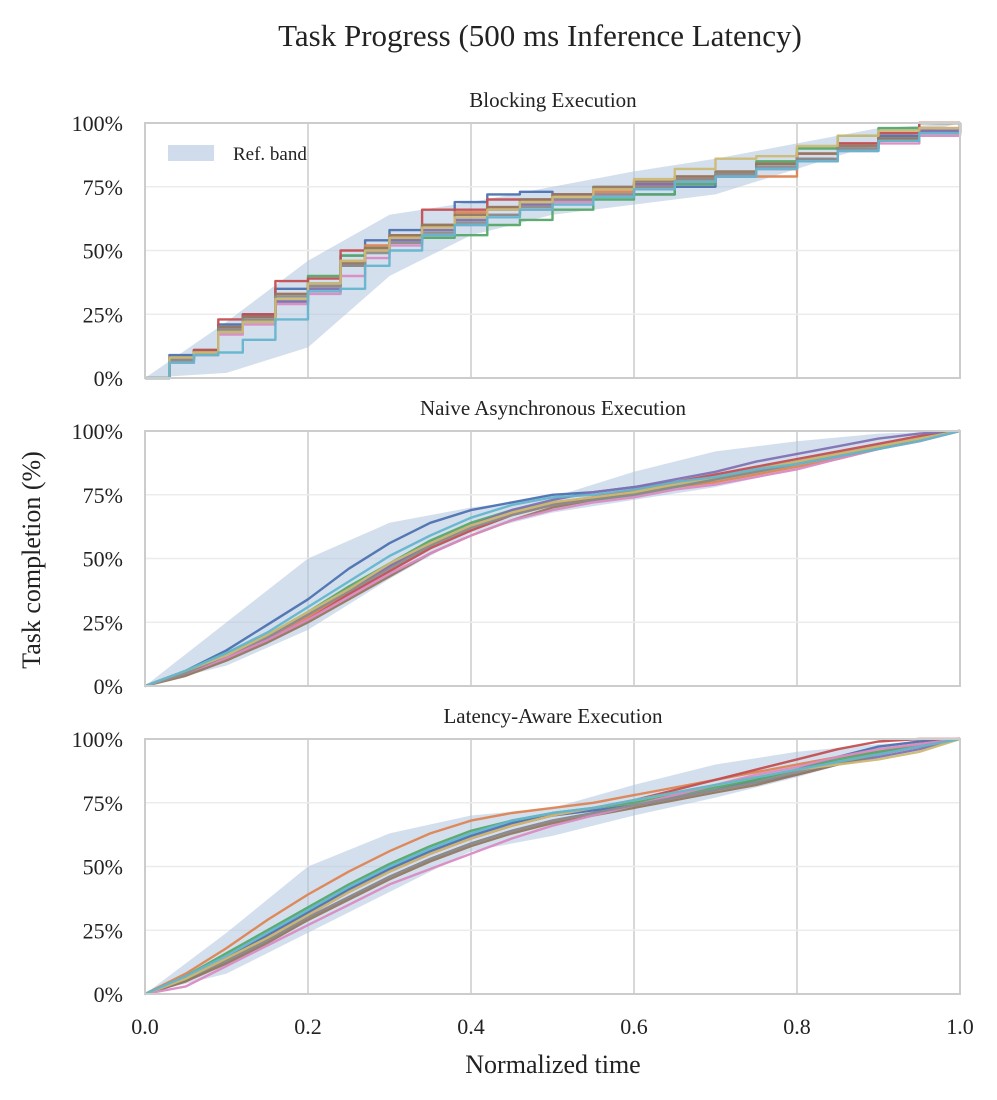  I want to click on legend-swatch-ref-band, so click(191, 153).